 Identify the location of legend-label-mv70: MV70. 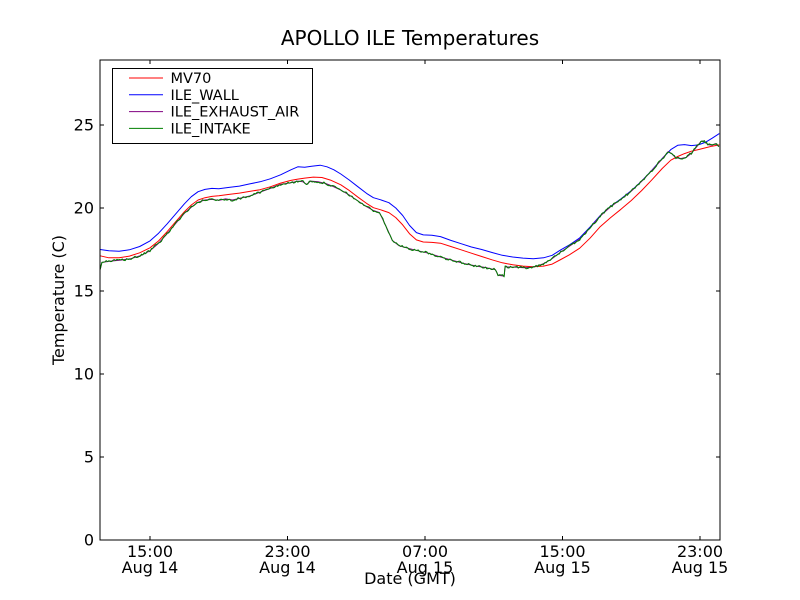
(191, 79).